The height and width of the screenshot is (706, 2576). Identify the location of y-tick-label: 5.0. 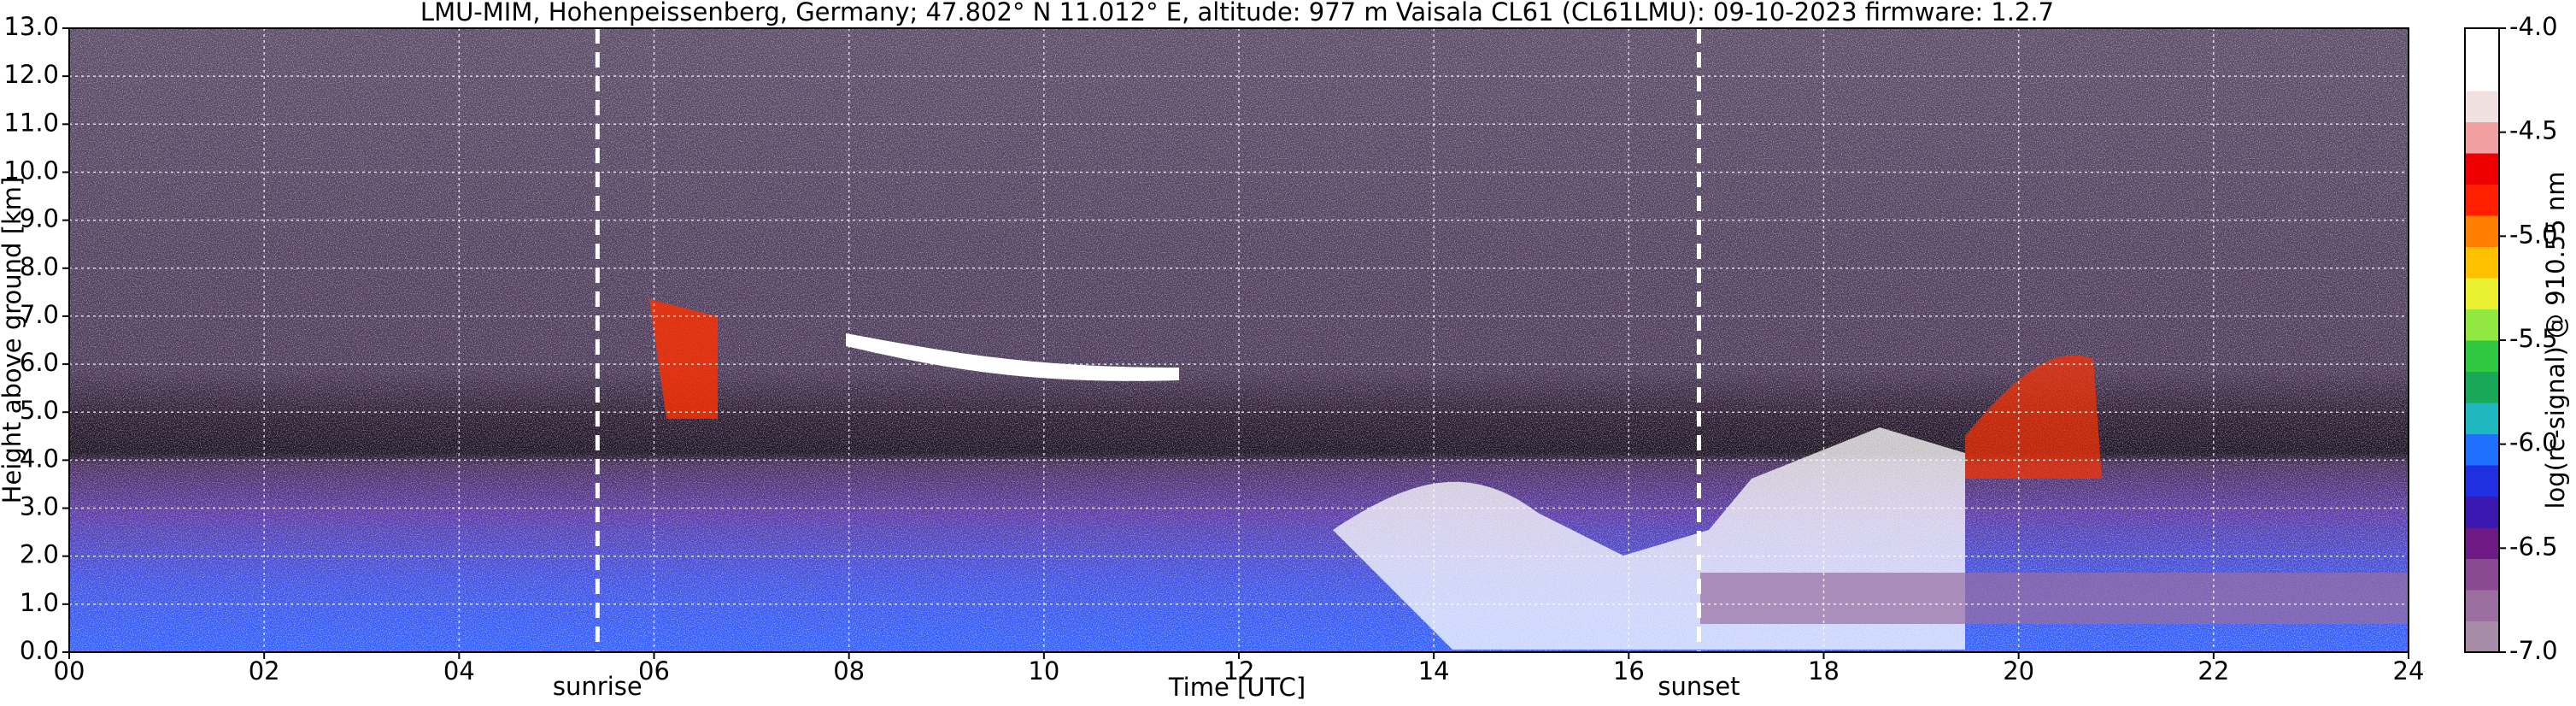
(39, 410).